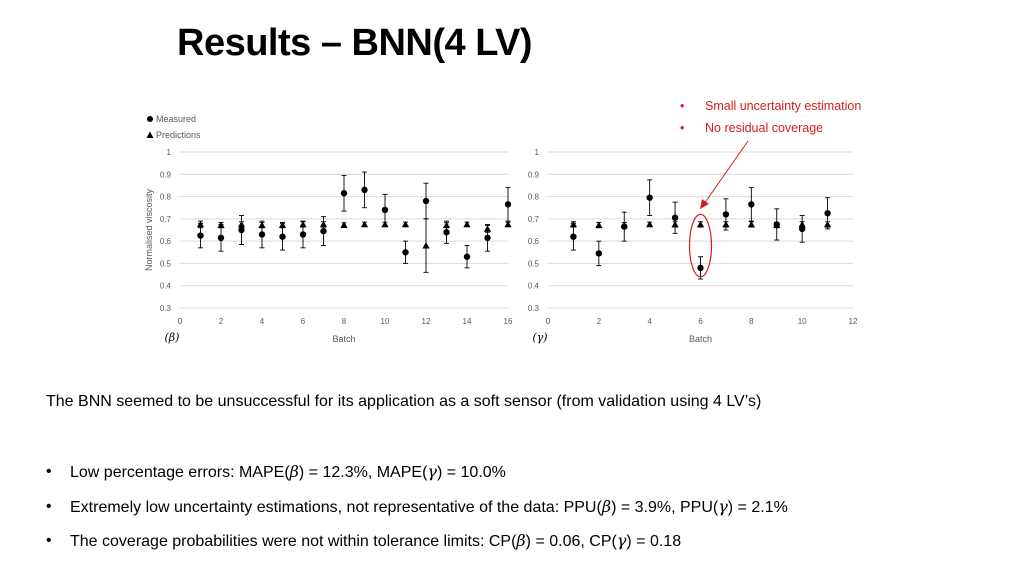 The image size is (1024, 576). What do you see at coordinates (654, 541) in the screenshot?
I see `text-run: ) = 0.18` at bounding box center [654, 541].